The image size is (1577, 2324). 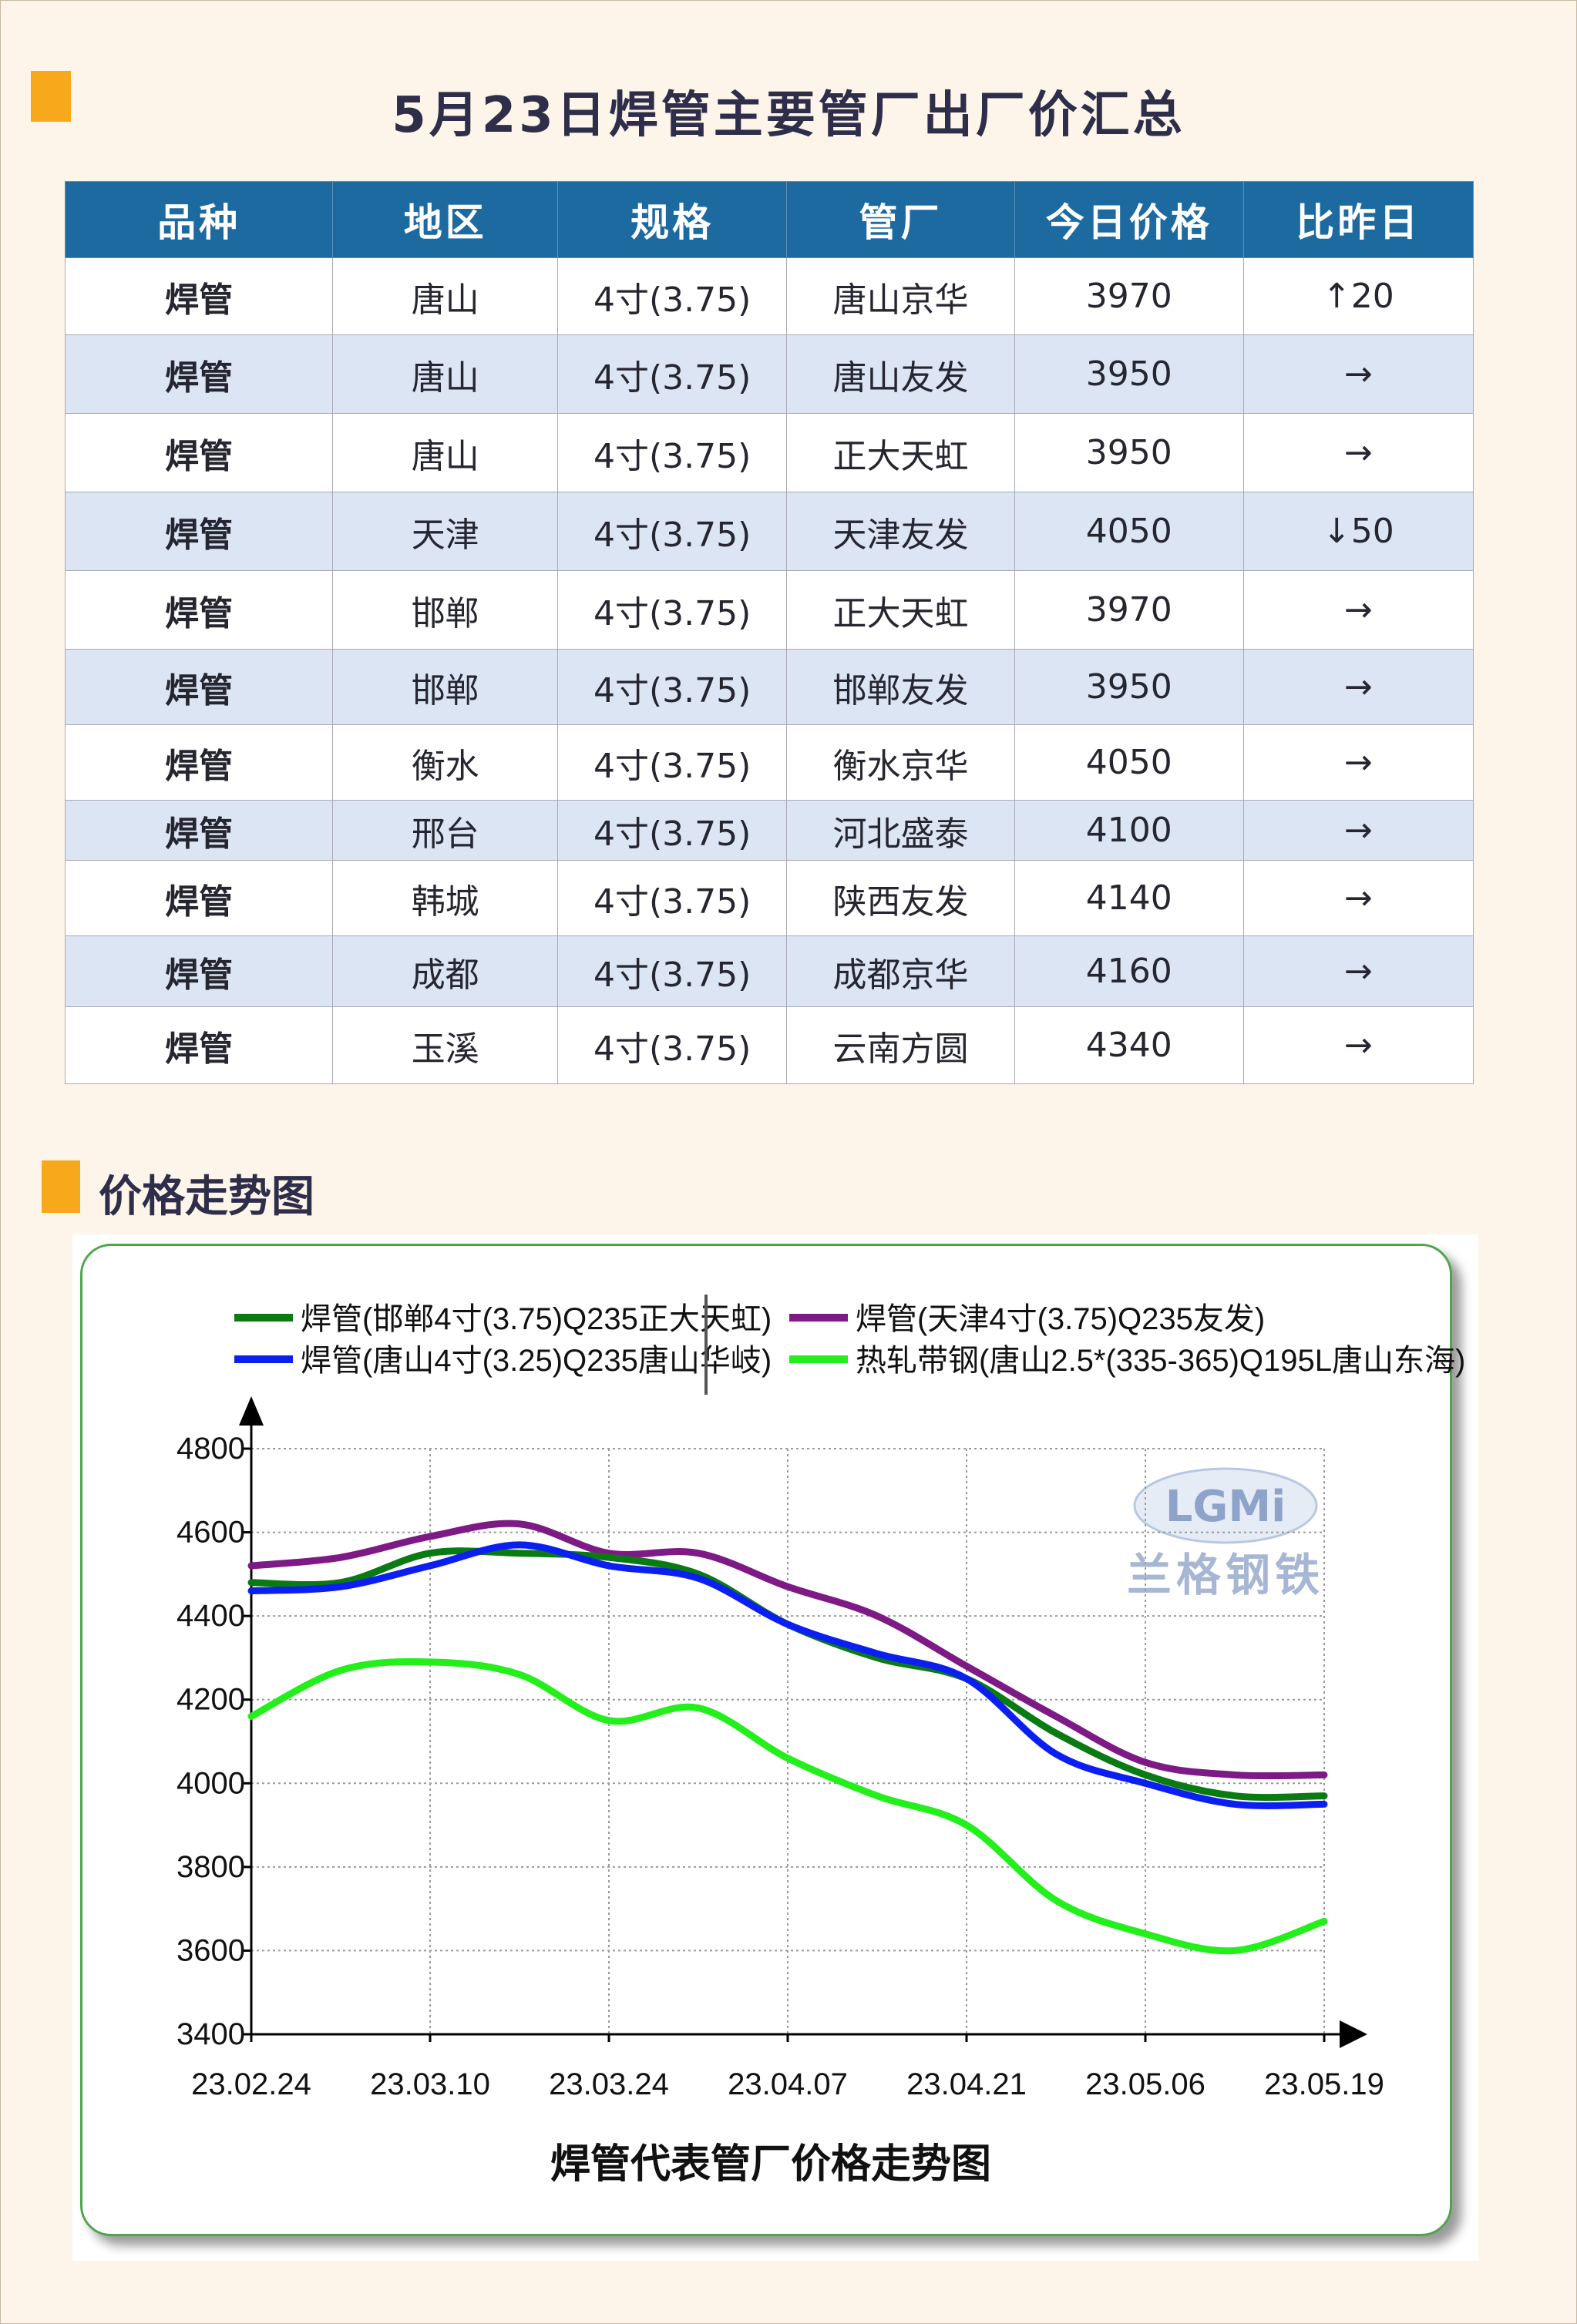 What do you see at coordinates (206, 1197) in the screenshot?
I see `section-title: 价格走势图` at bounding box center [206, 1197].